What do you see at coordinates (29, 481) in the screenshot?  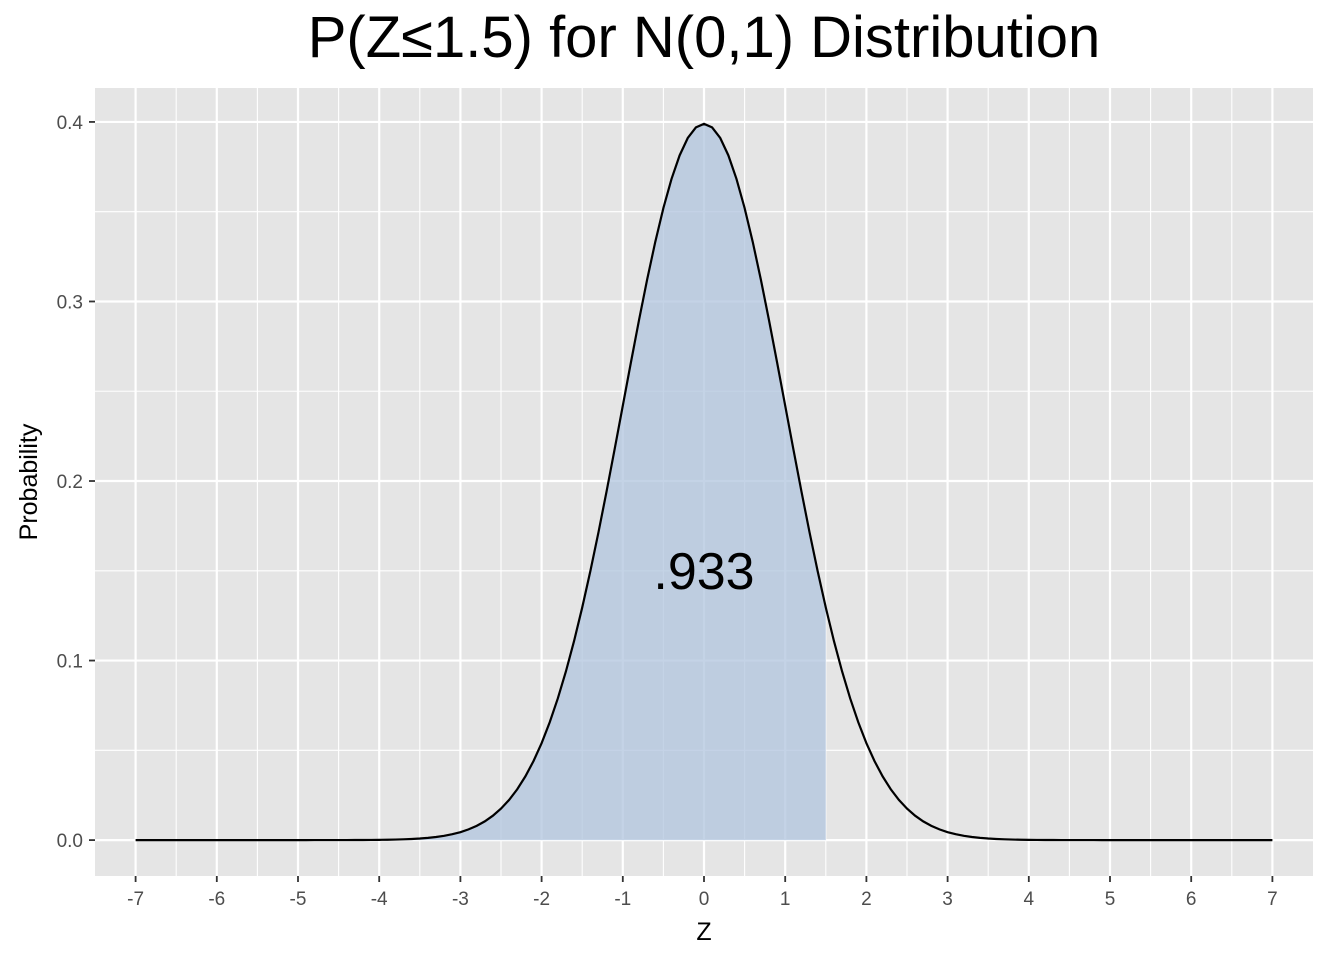 I see `y-axis-title: Probability` at bounding box center [29, 481].